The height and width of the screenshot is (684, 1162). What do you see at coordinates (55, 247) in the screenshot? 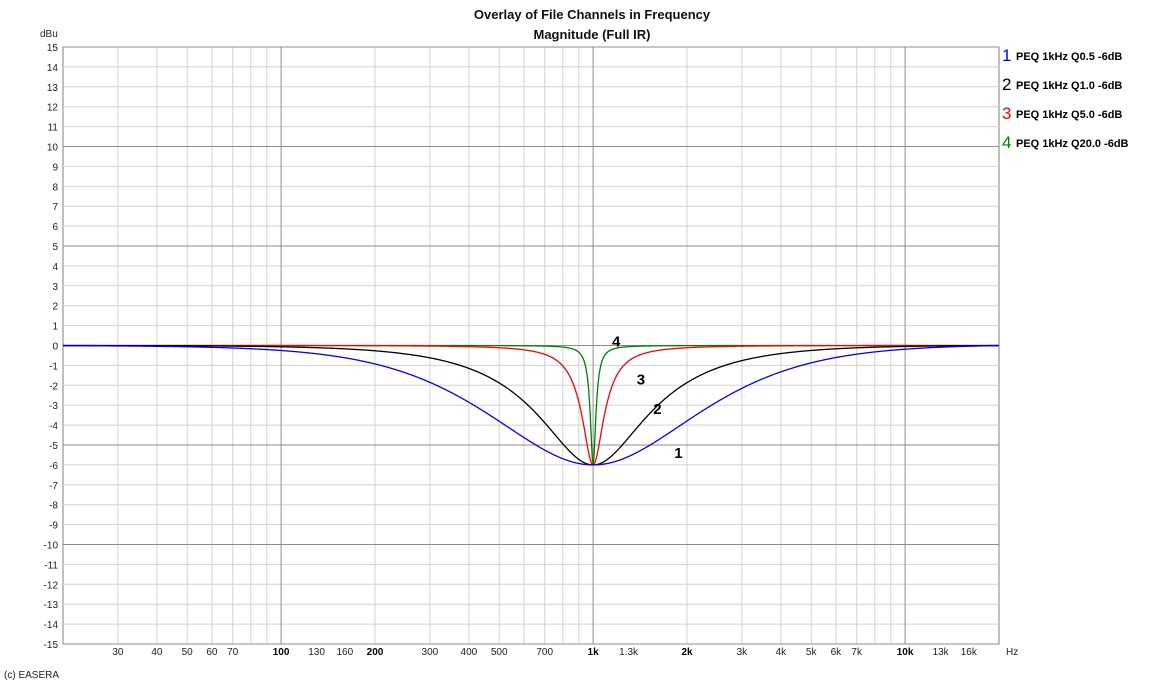
I see `y-tick-label: 5` at bounding box center [55, 247].